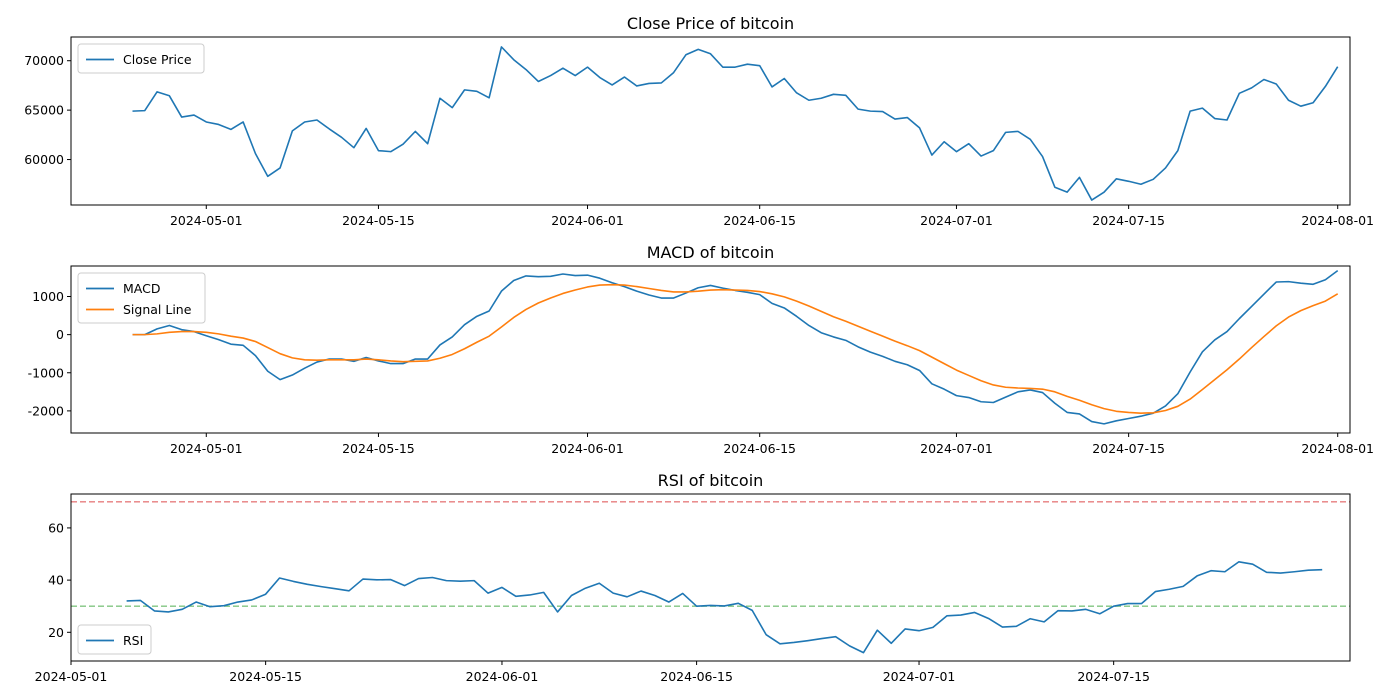 The width and height of the screenshot is (1400, 700). What do you see at coordinates (44, 60) in the screenshot?
I see `y-tick-label: 70000` at bounding box center [44, 60].